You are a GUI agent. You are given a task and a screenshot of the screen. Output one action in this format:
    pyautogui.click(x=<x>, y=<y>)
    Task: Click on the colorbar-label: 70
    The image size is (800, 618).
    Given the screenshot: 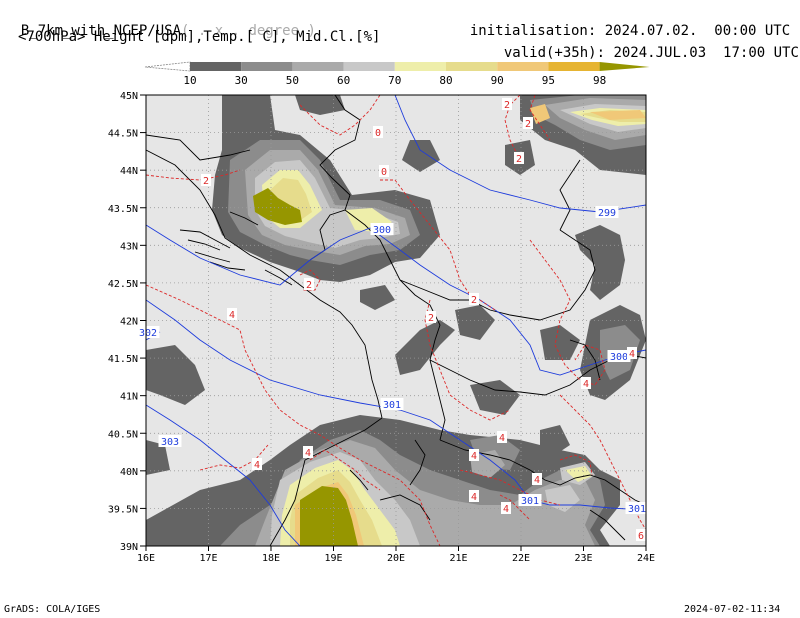 What is the action you would take?
    pyautogui.click(x=394, y=80)
    